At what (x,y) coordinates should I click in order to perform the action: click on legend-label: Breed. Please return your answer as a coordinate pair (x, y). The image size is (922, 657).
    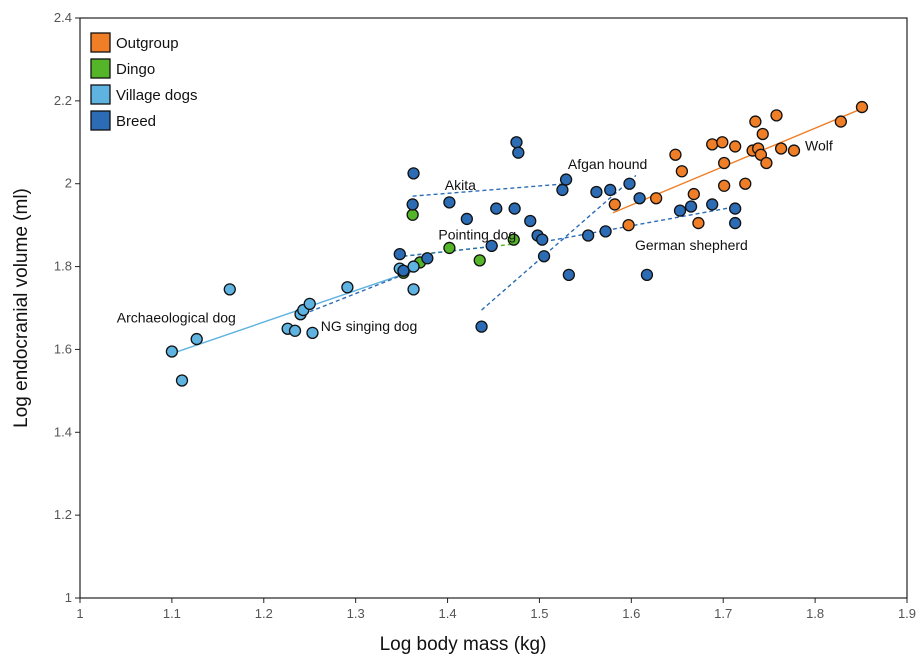
    Looking at the image, I should click on (136, 121).